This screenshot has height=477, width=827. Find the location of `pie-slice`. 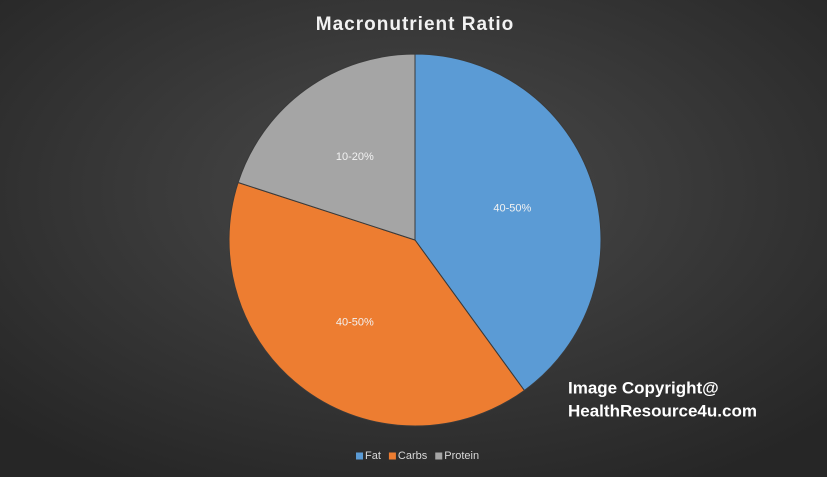

pie-slice is located at coordinates (326, 147).